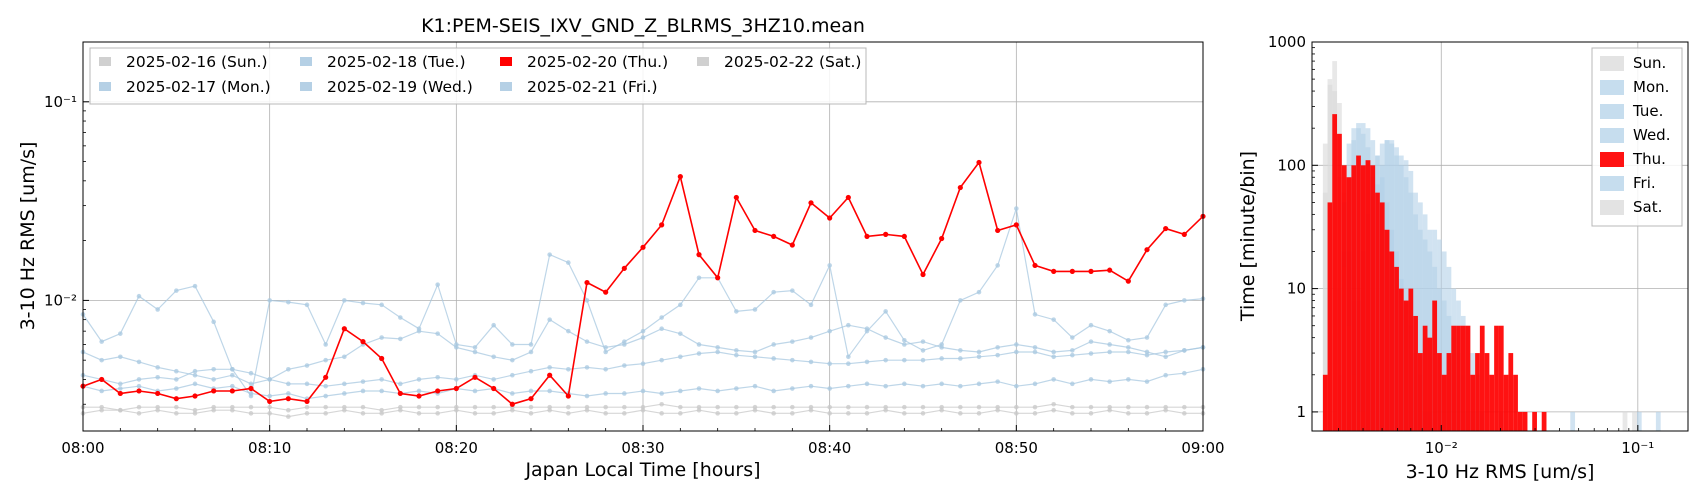 This screenshot has width=1700, height=500. What do you see at coordinates (1301, 412) in the screenshot?
I see `y-tick-label: 1` at bounding box center [1301, 412].